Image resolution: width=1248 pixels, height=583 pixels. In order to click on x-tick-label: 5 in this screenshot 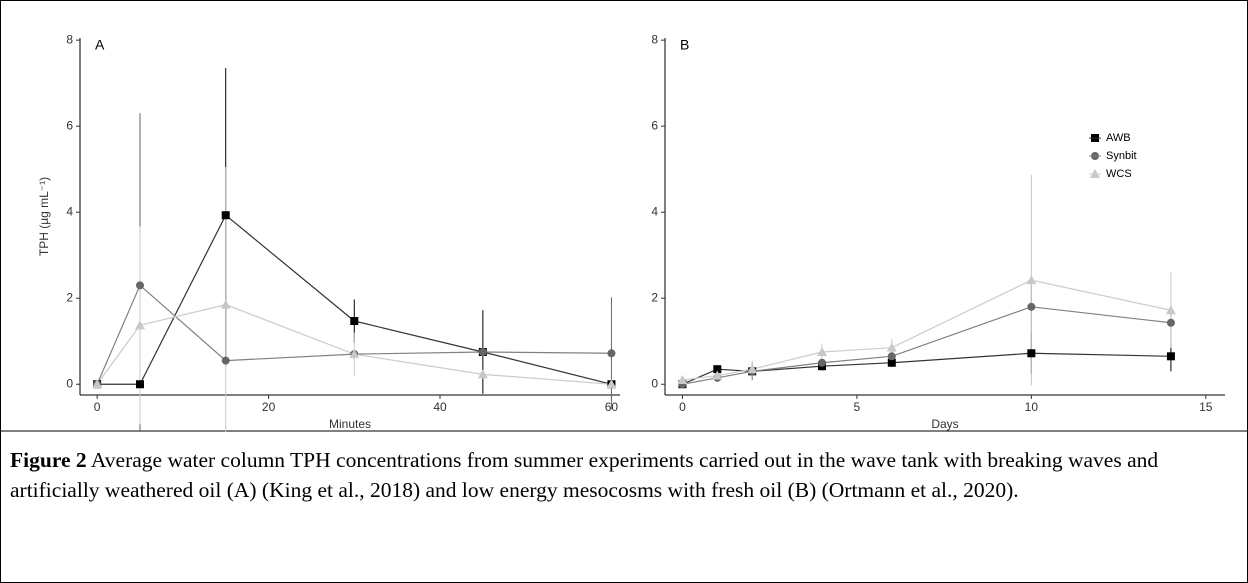, I will do `click(857, 407)`.